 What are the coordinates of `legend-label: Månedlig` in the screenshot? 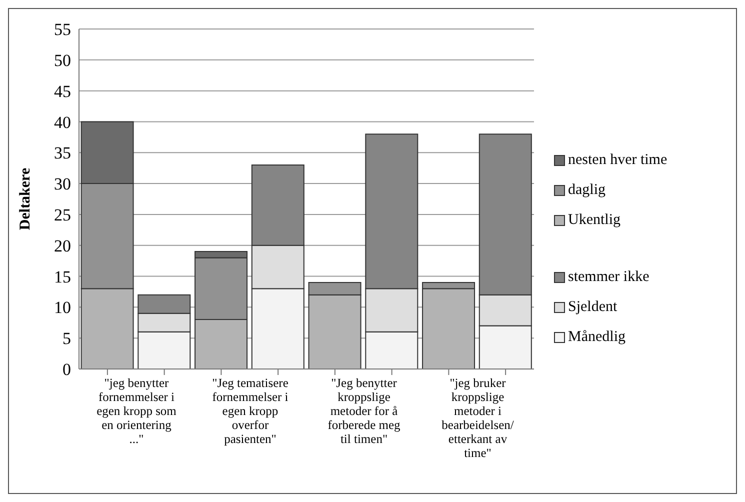 It's located at (597, 337).